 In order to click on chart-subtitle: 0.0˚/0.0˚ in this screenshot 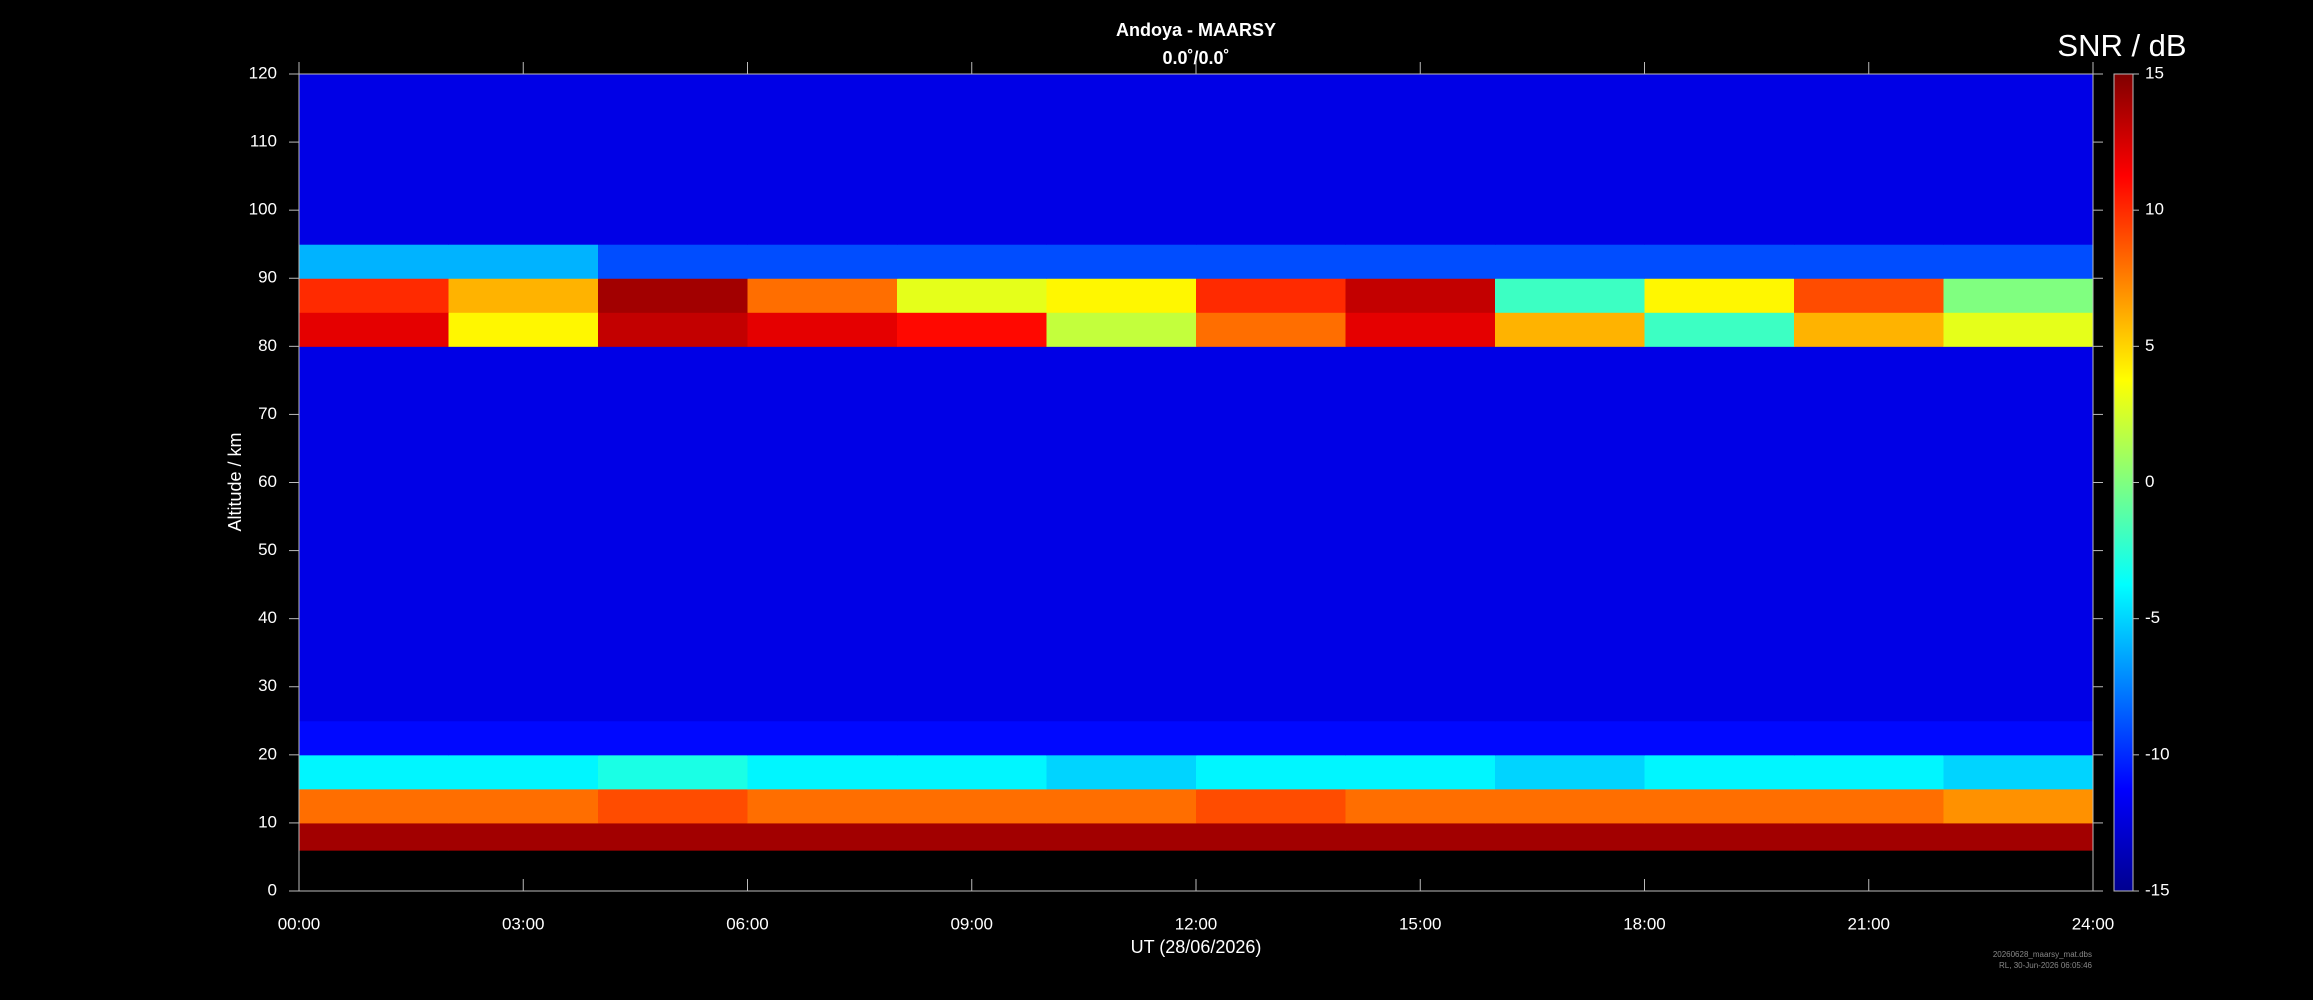, I will do `click(1195, 58)`.